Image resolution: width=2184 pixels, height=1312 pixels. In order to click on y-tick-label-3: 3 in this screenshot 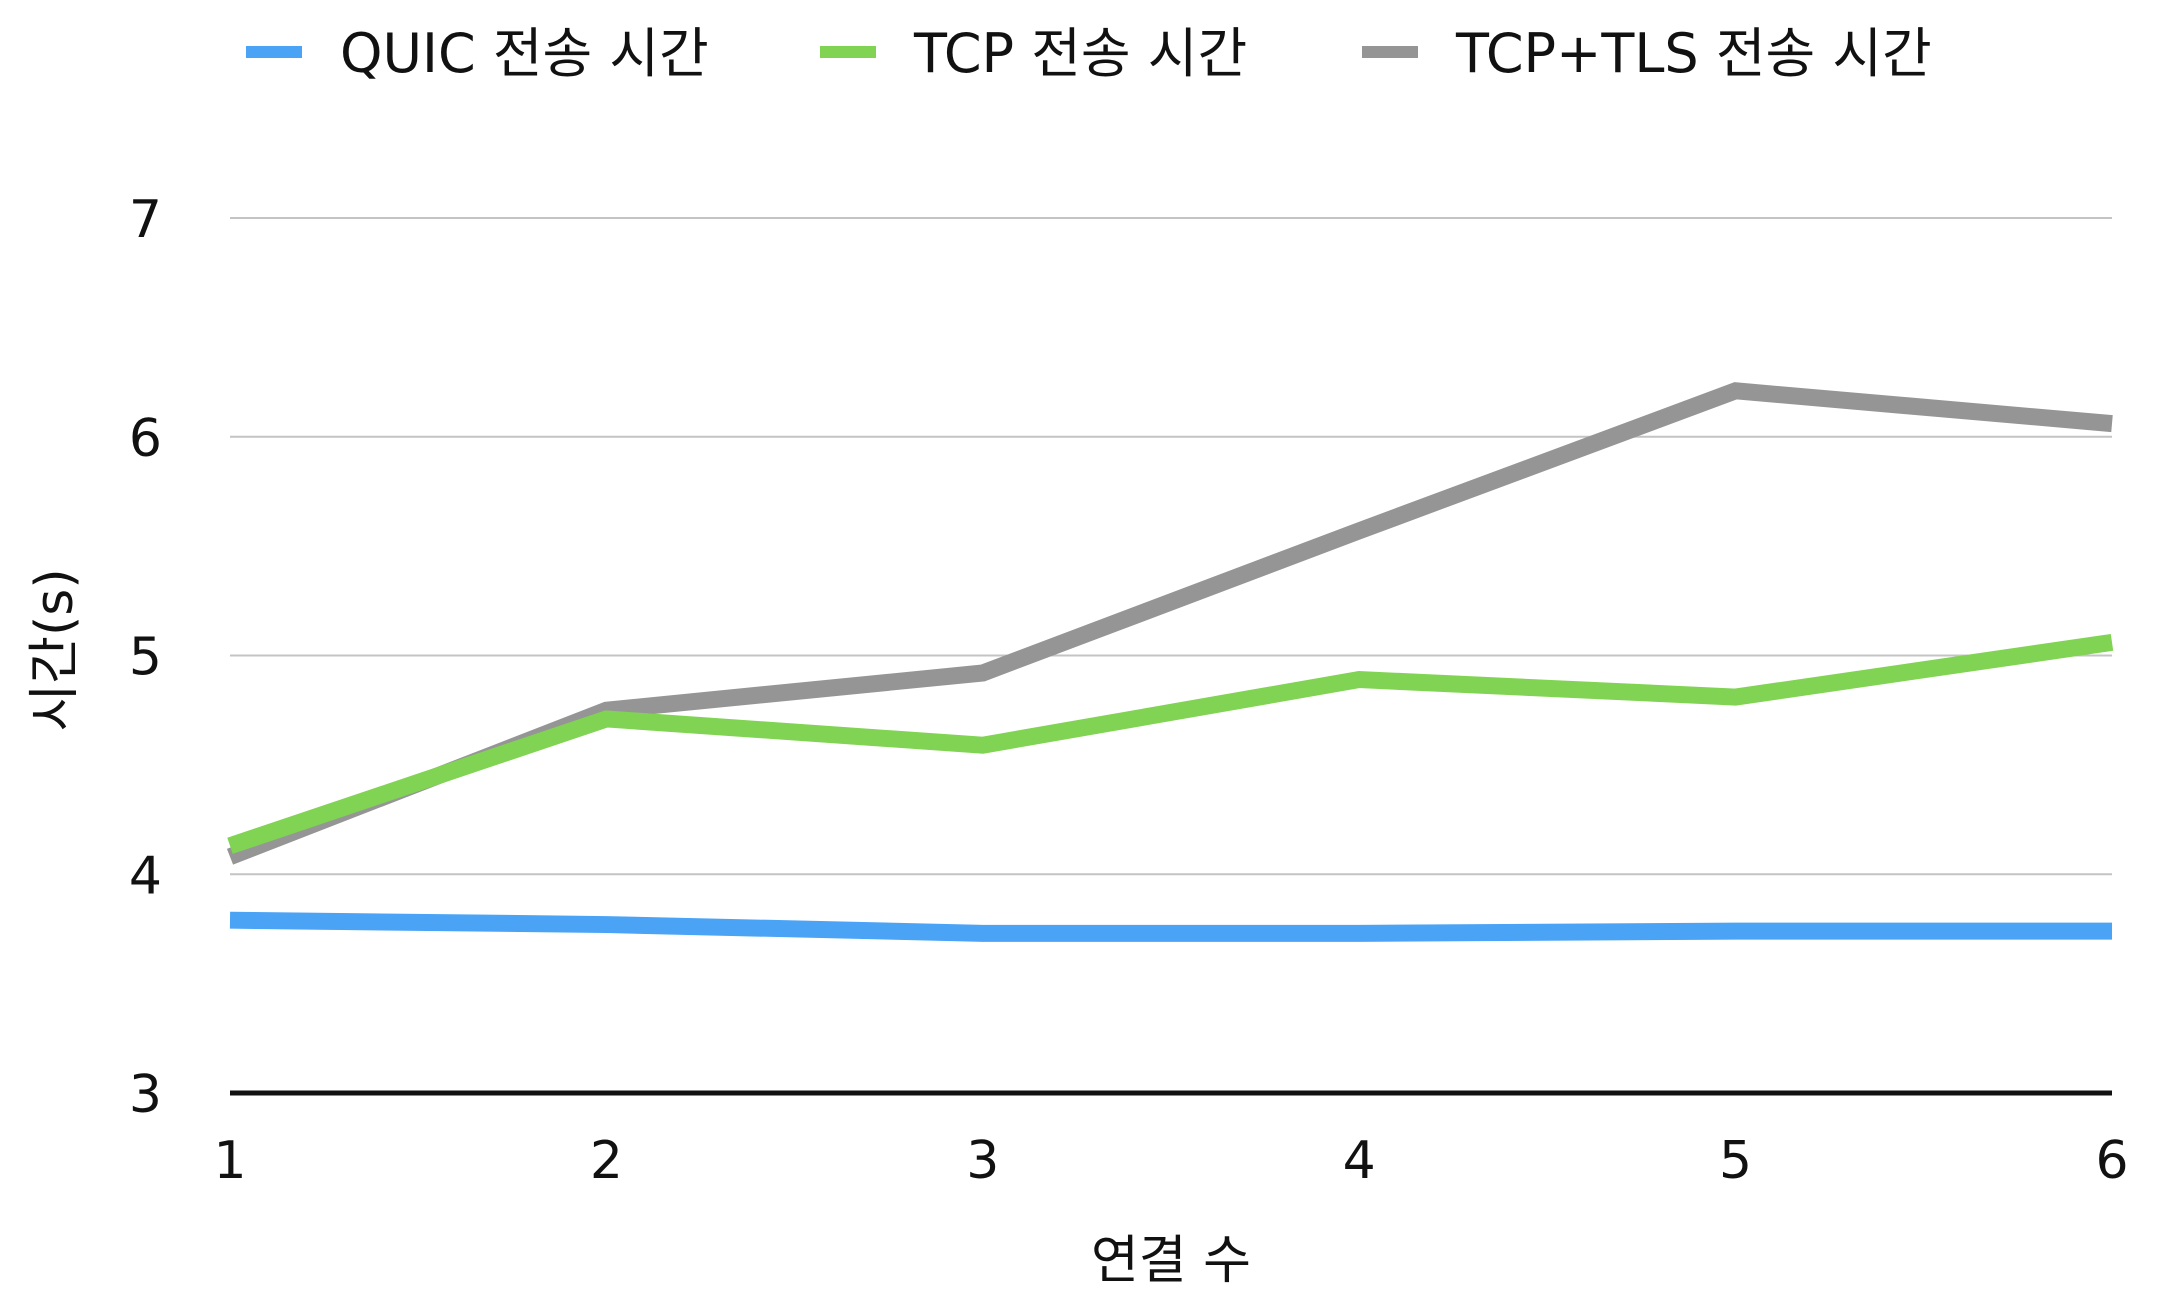, I will do `click(145, 1095)`.